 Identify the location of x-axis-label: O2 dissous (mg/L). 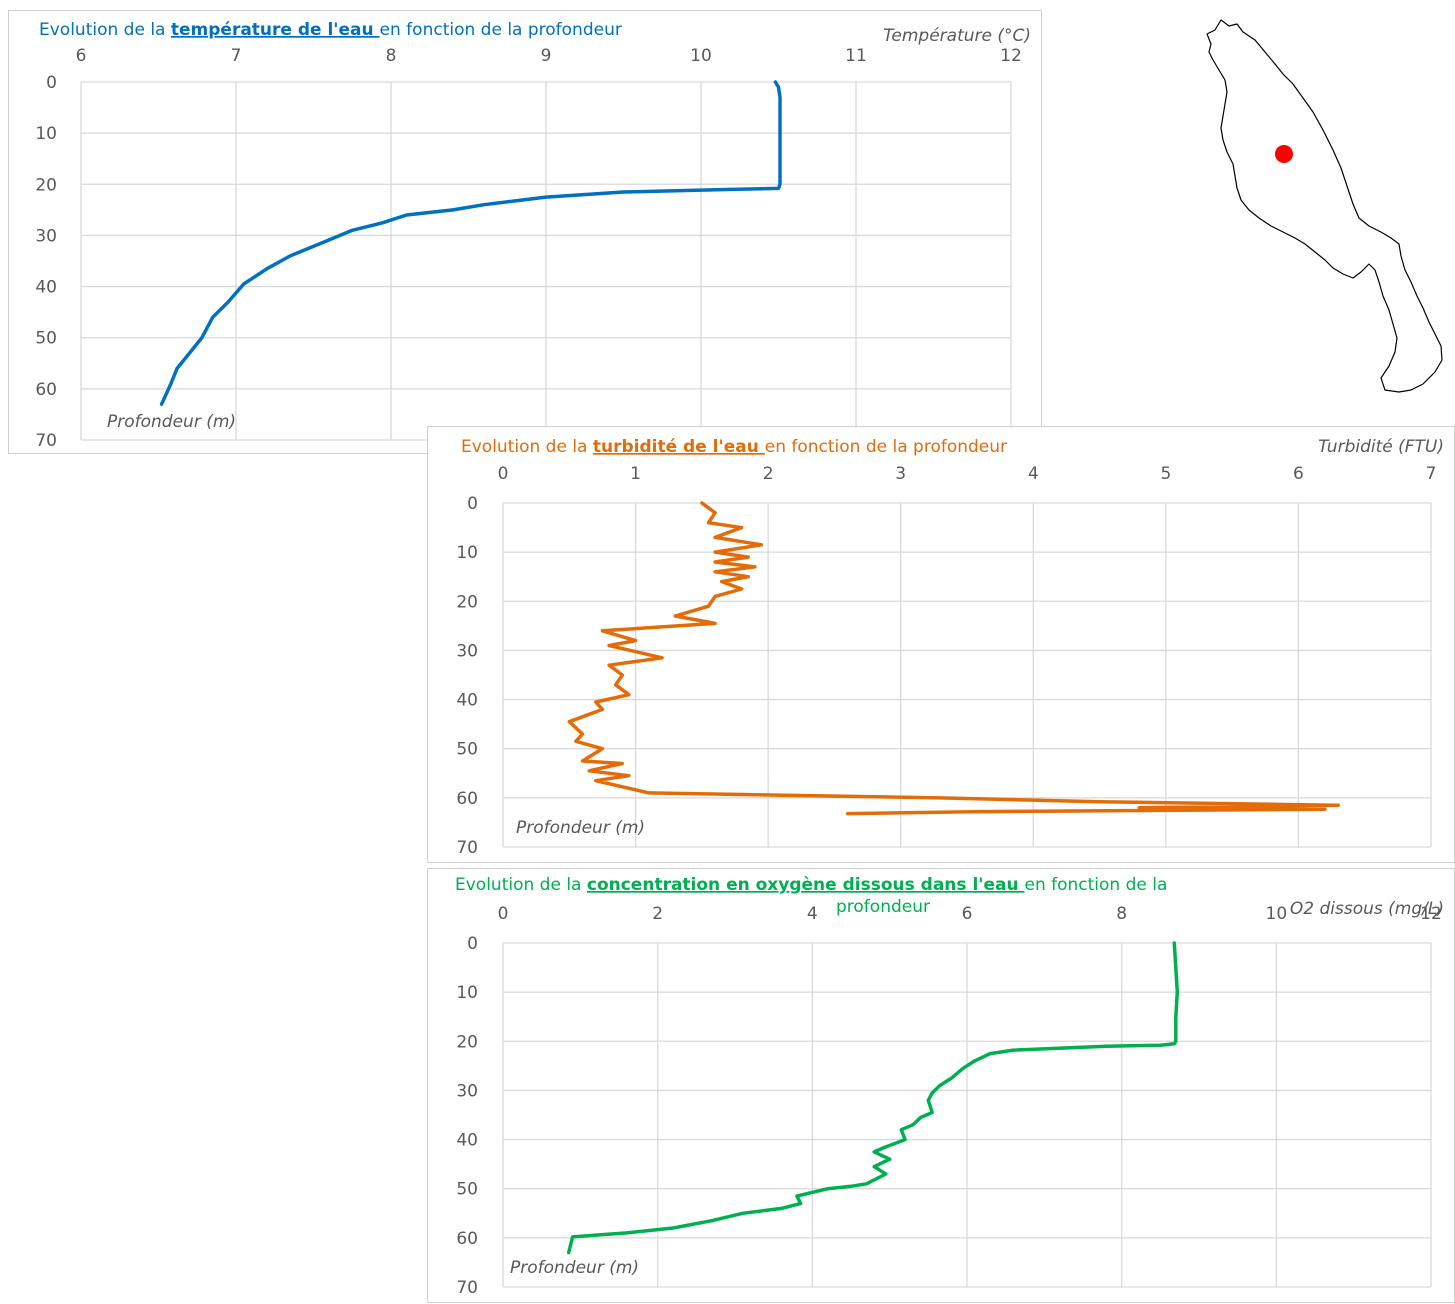
(1367, 909).